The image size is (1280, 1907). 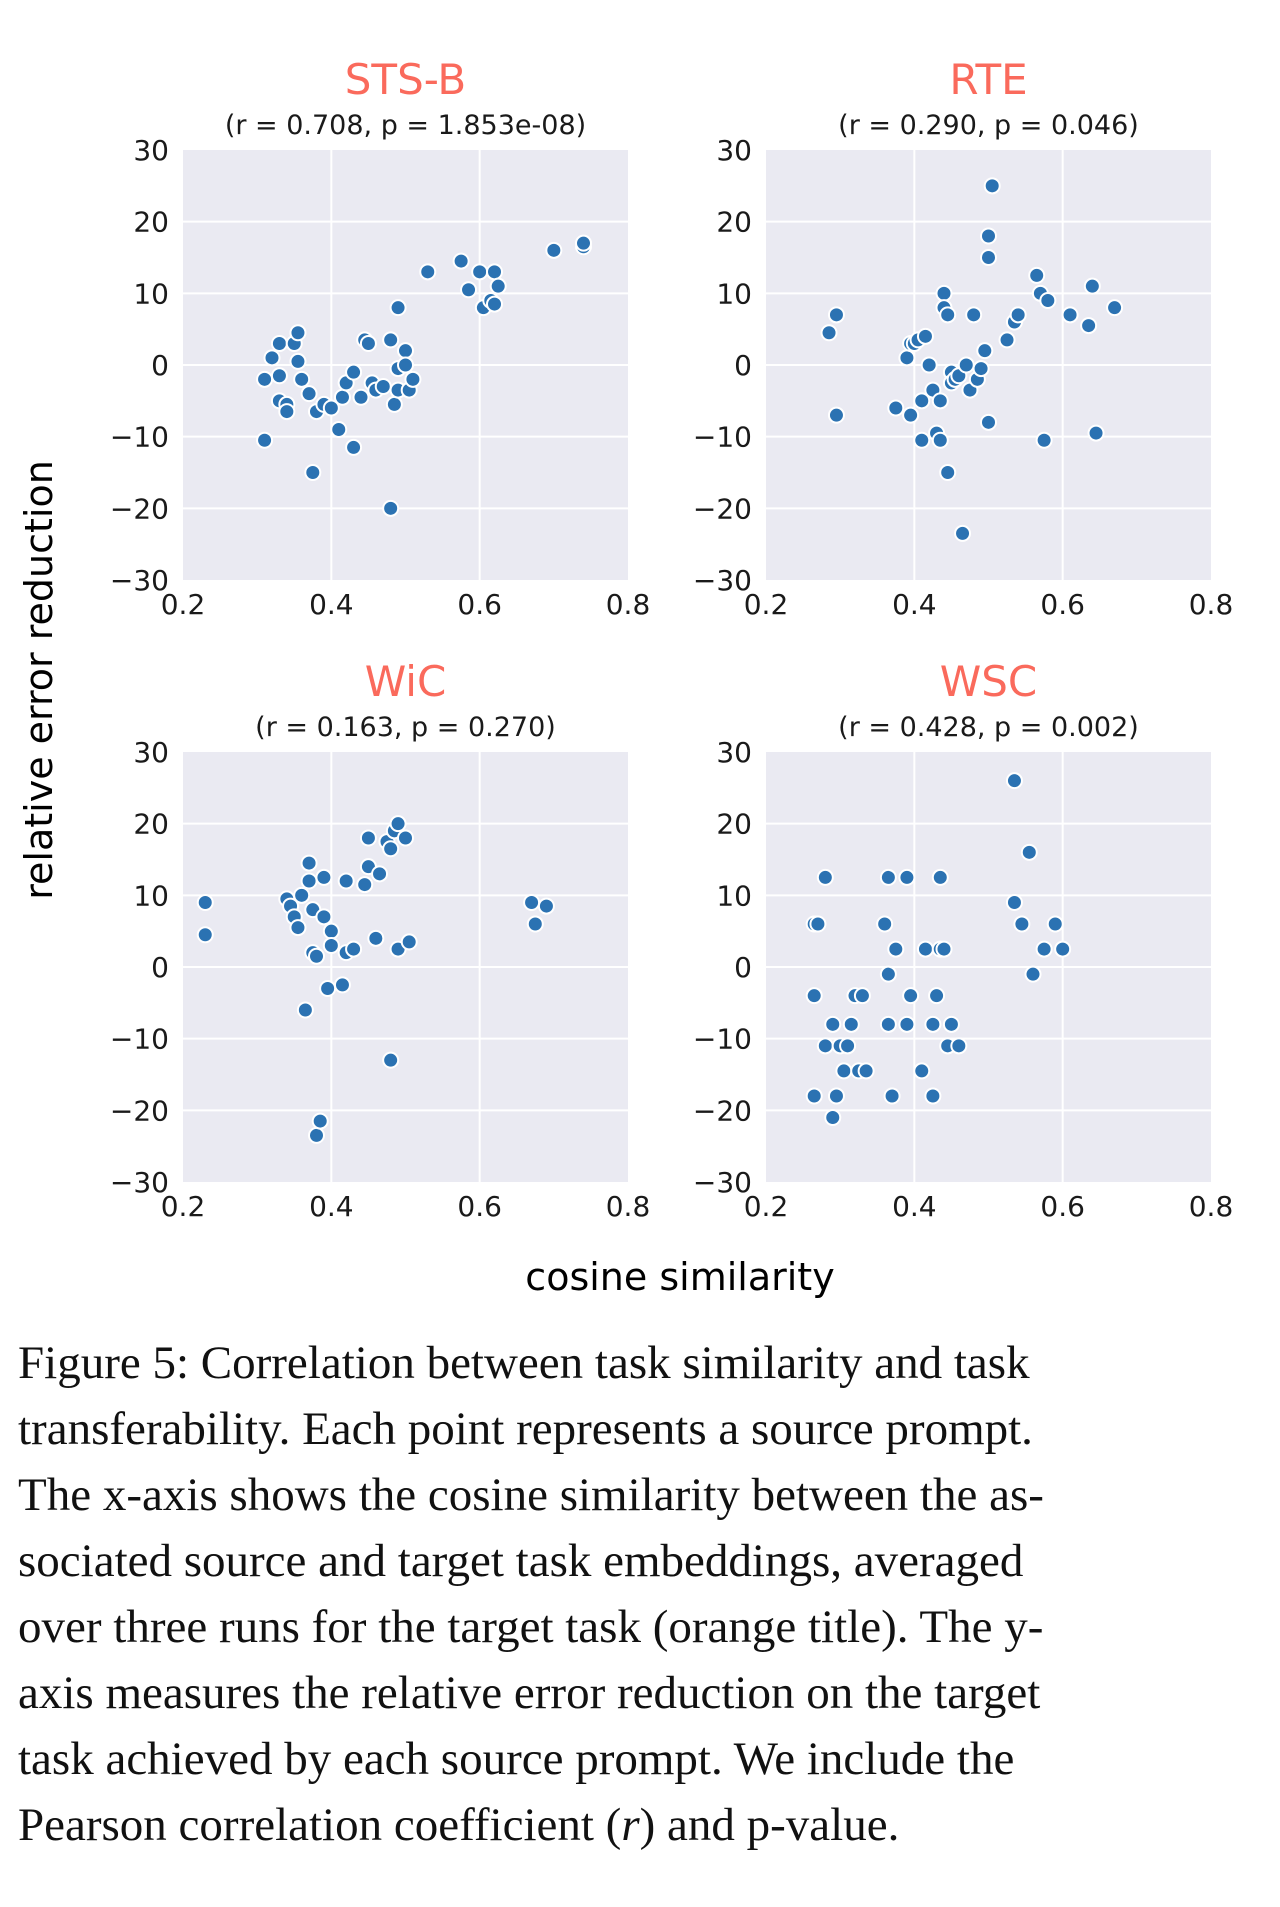 I want to click on shared-xlabel: cosine similarity, so click(x=679, y=1277).